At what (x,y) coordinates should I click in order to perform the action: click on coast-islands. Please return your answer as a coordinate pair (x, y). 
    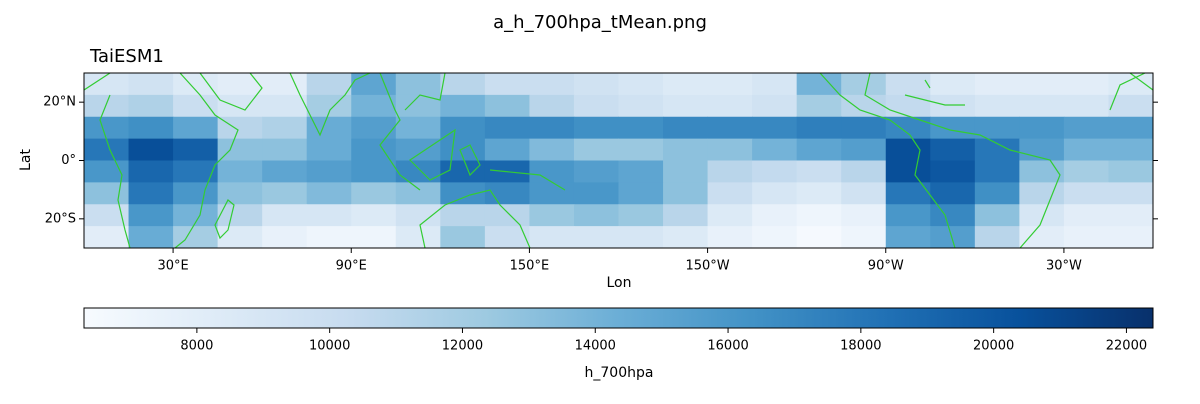
    Looking at the image, I should click on (487, 159).